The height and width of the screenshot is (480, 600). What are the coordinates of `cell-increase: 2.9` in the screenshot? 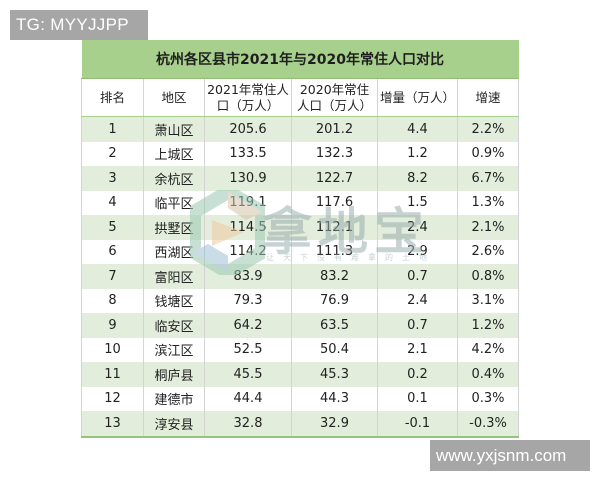 It's located at (417, 251).